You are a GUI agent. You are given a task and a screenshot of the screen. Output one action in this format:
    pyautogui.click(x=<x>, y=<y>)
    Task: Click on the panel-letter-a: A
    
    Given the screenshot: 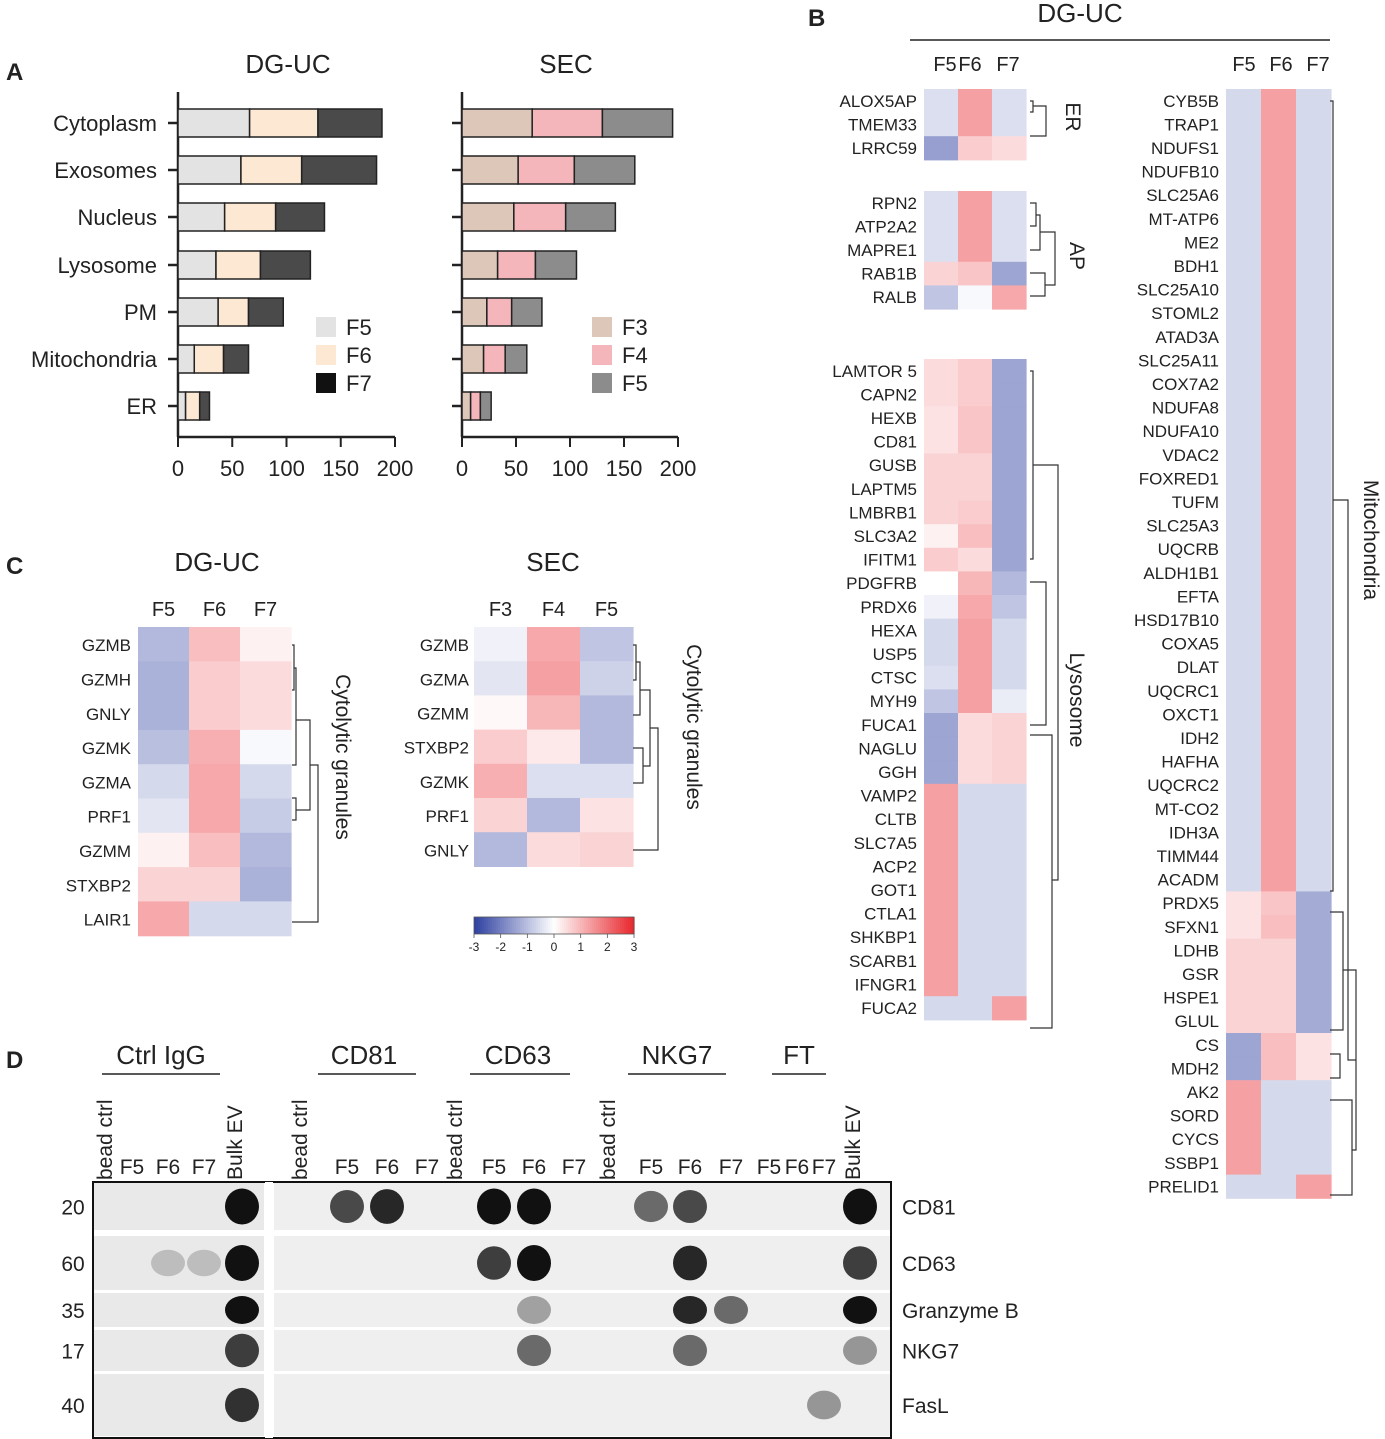 What is the action you would take?
    pyautogui.click(x=14, y=72)
    